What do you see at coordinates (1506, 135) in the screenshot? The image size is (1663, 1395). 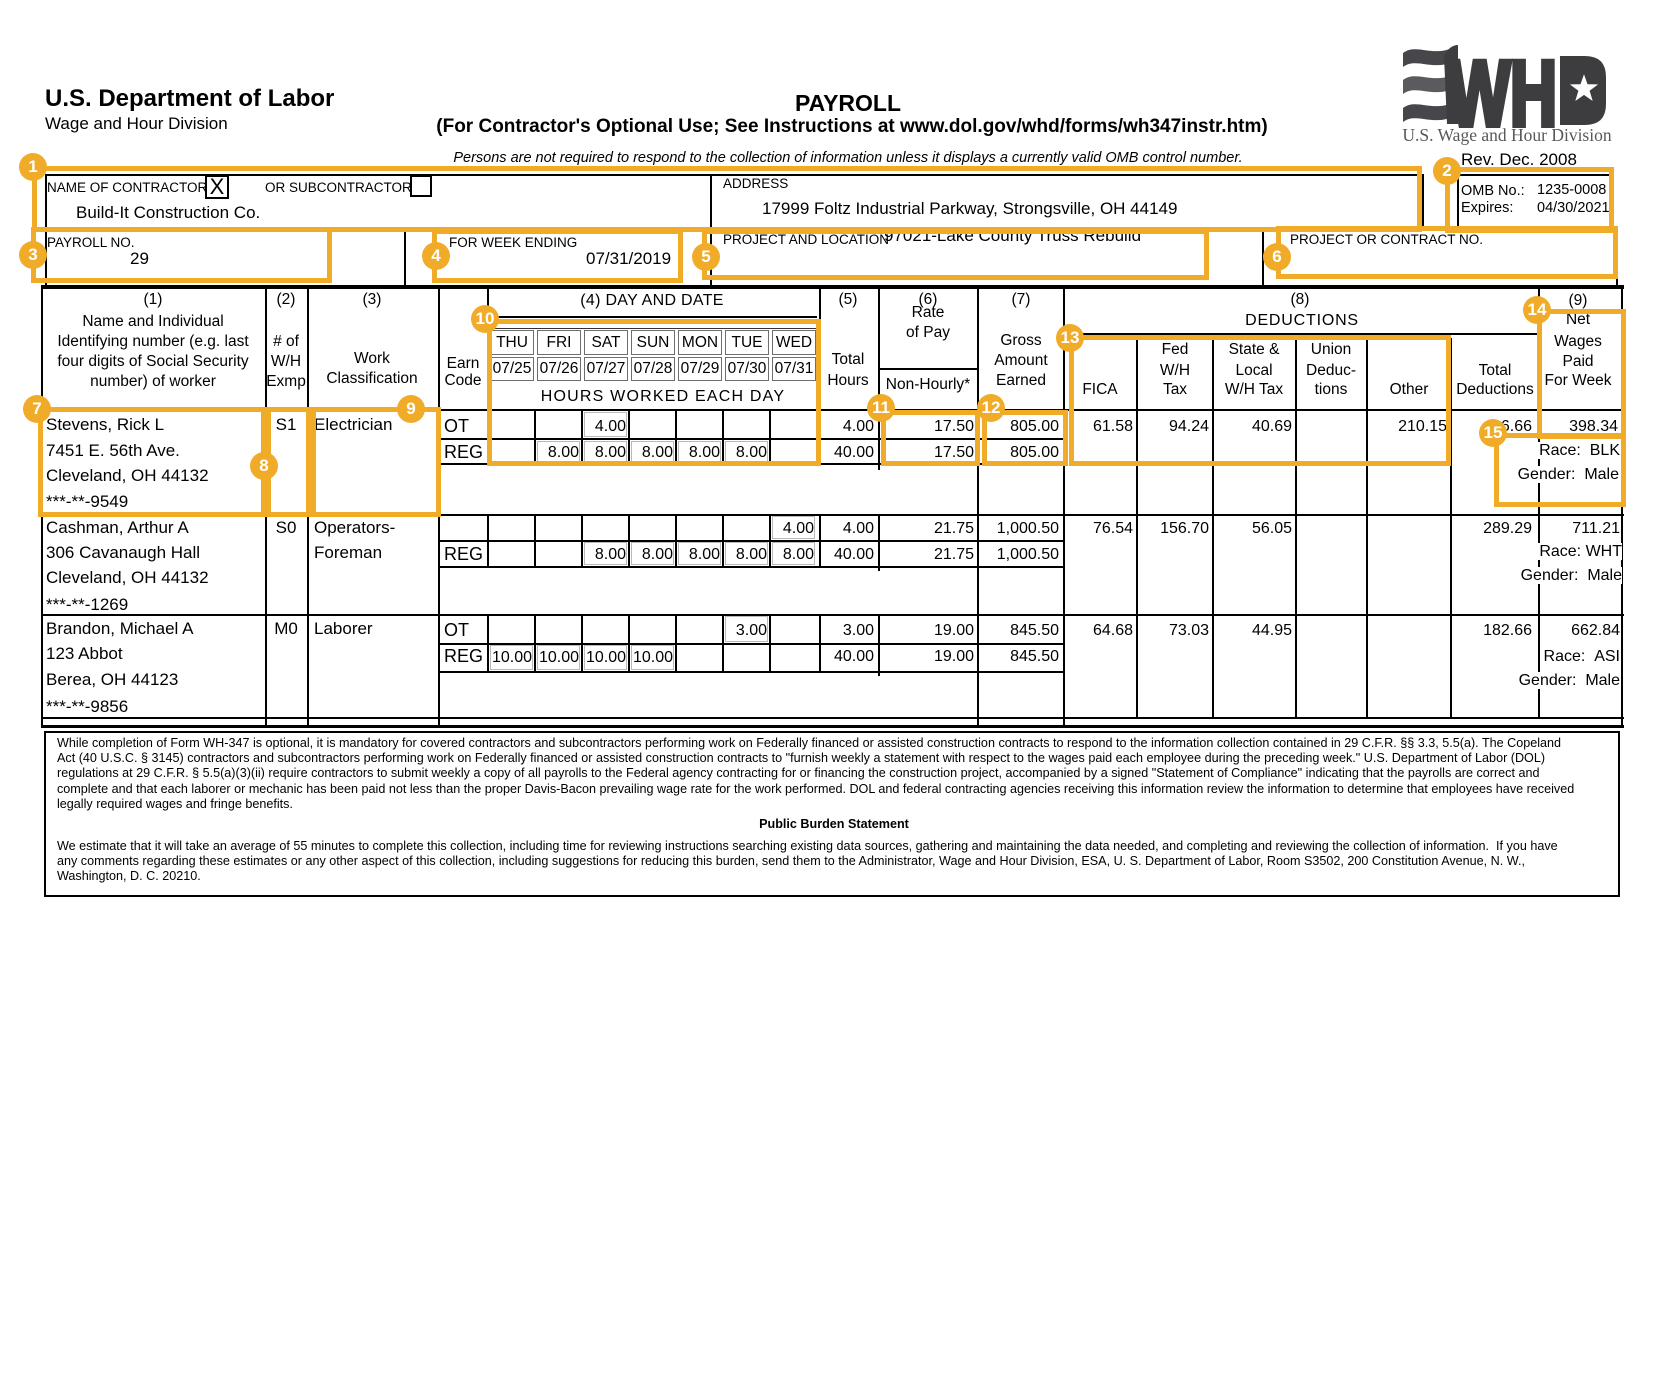 I see `svg-text: U.S. Wage and Hour Division` at bounding box center [1506, 135].